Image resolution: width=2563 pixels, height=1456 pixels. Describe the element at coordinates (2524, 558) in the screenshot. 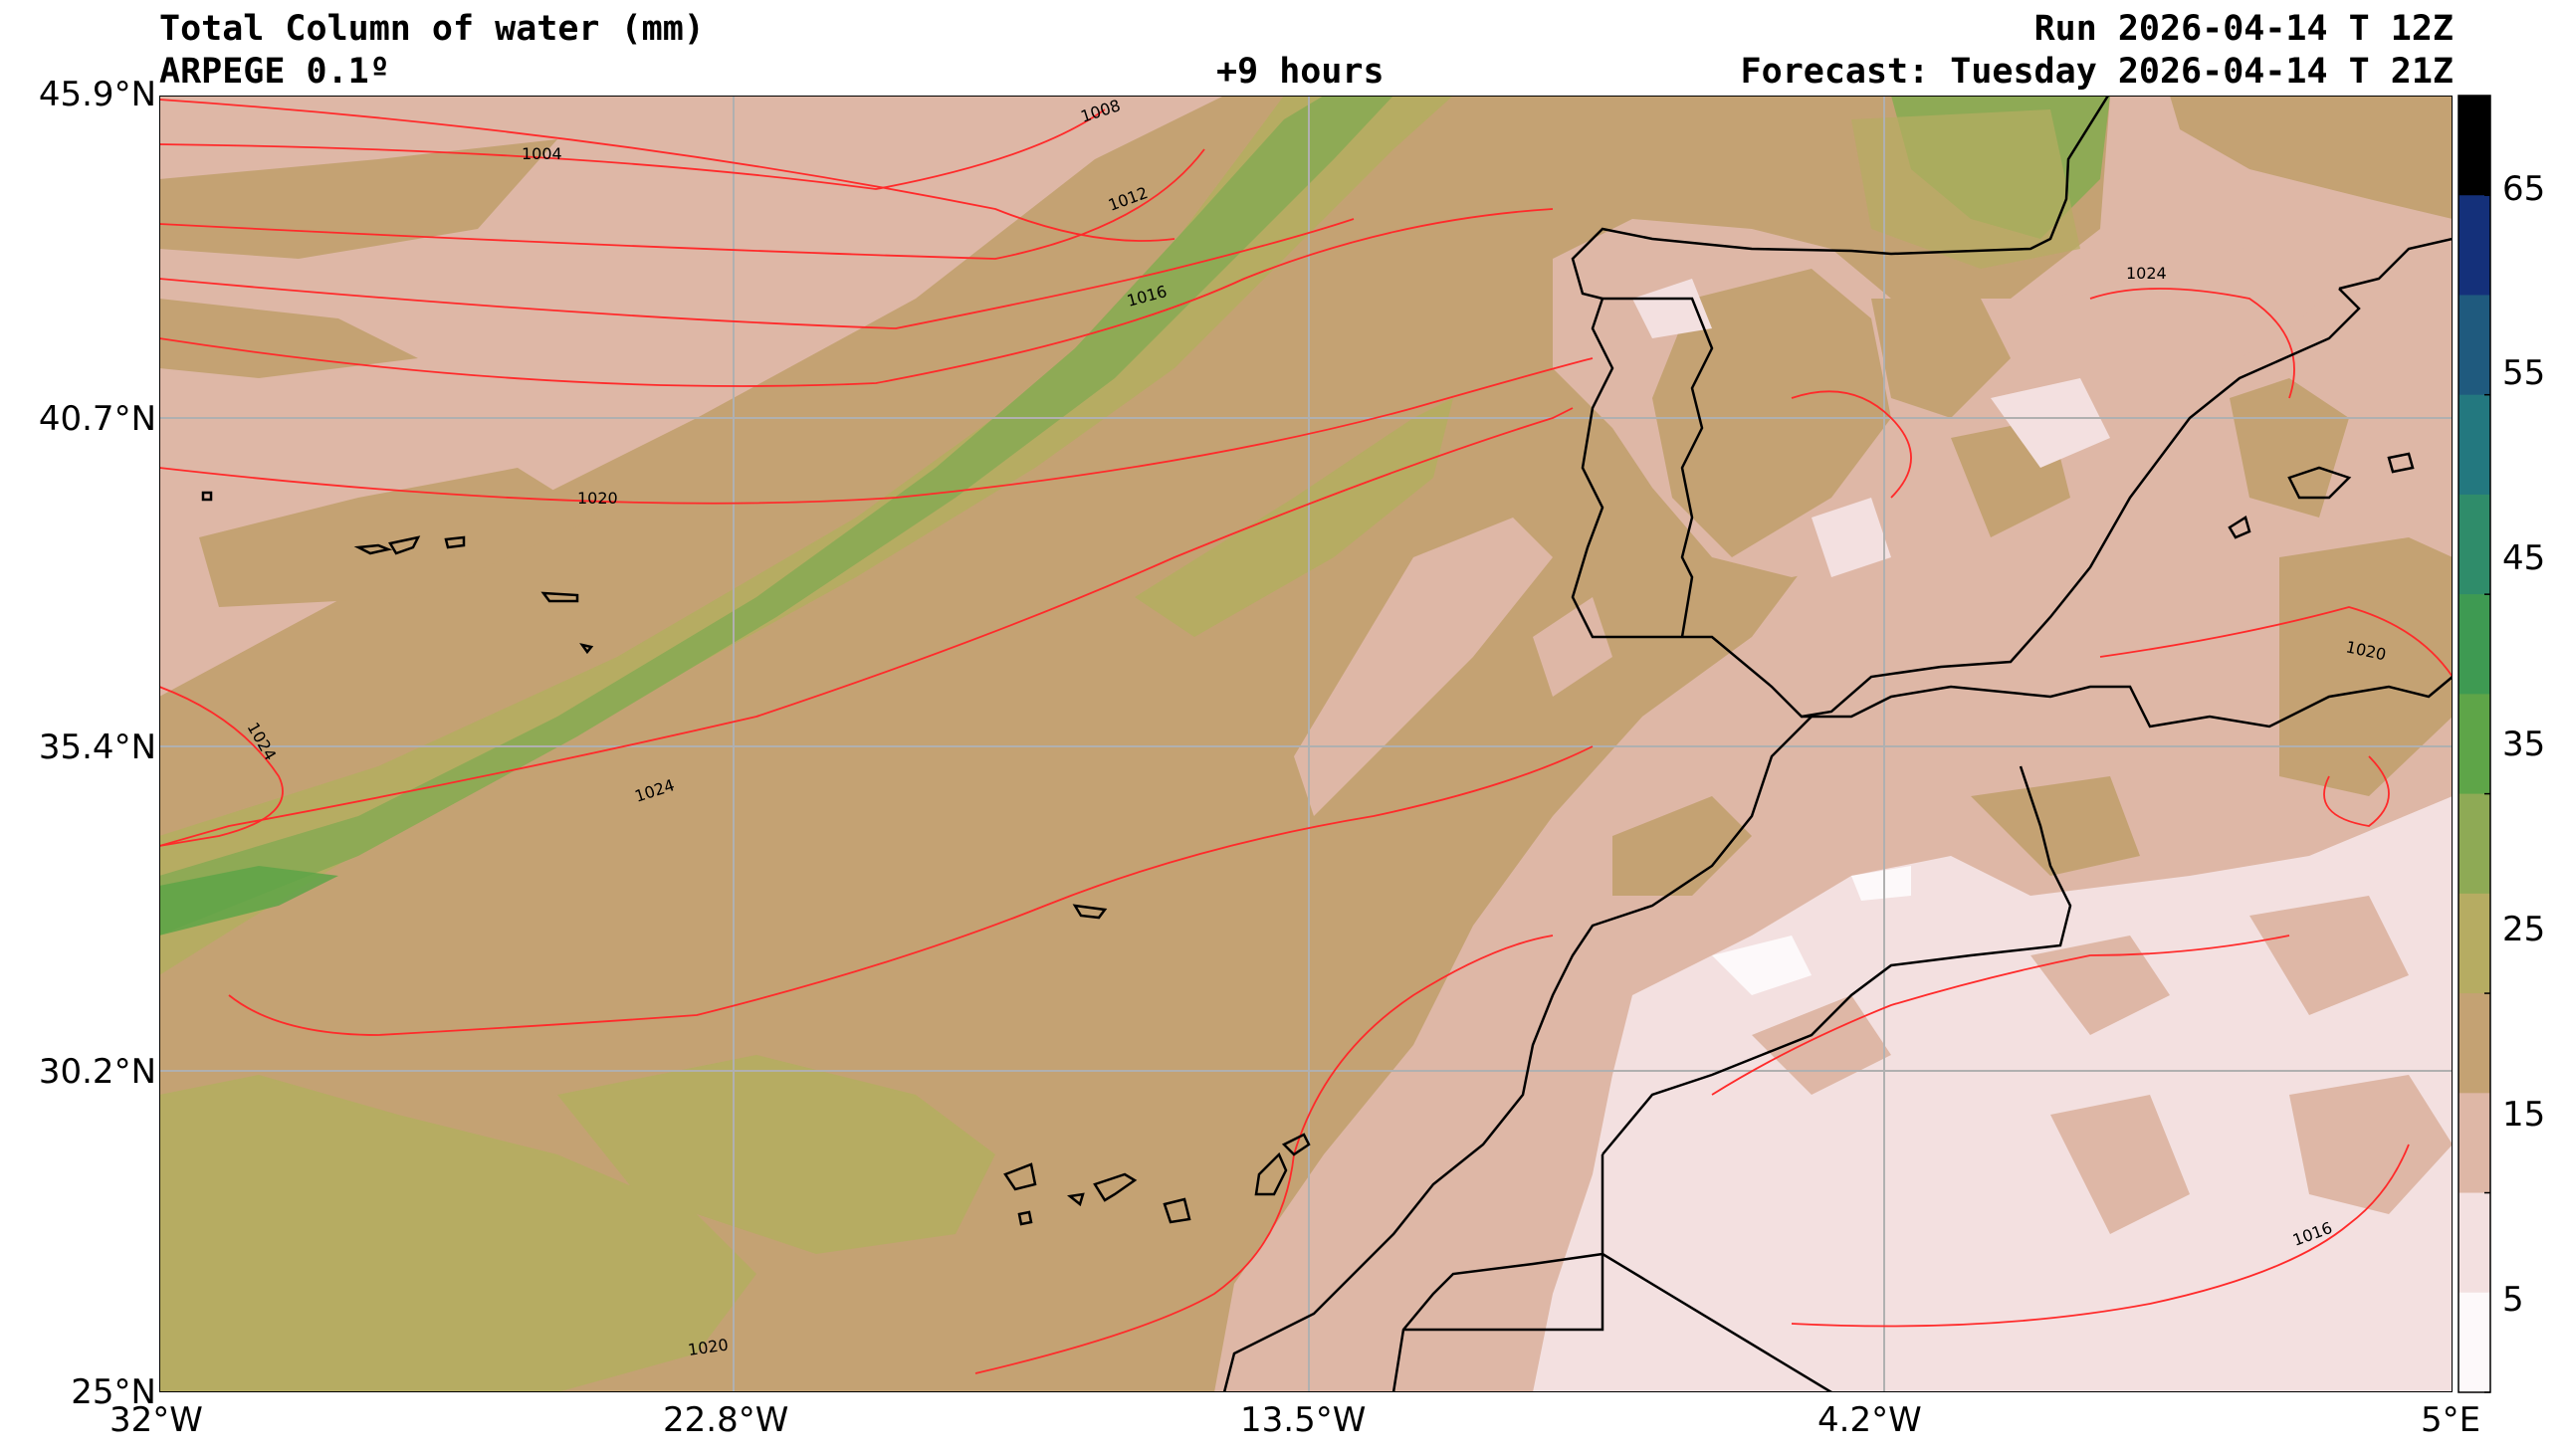

I see `colorbar-tick: 45` at that location.